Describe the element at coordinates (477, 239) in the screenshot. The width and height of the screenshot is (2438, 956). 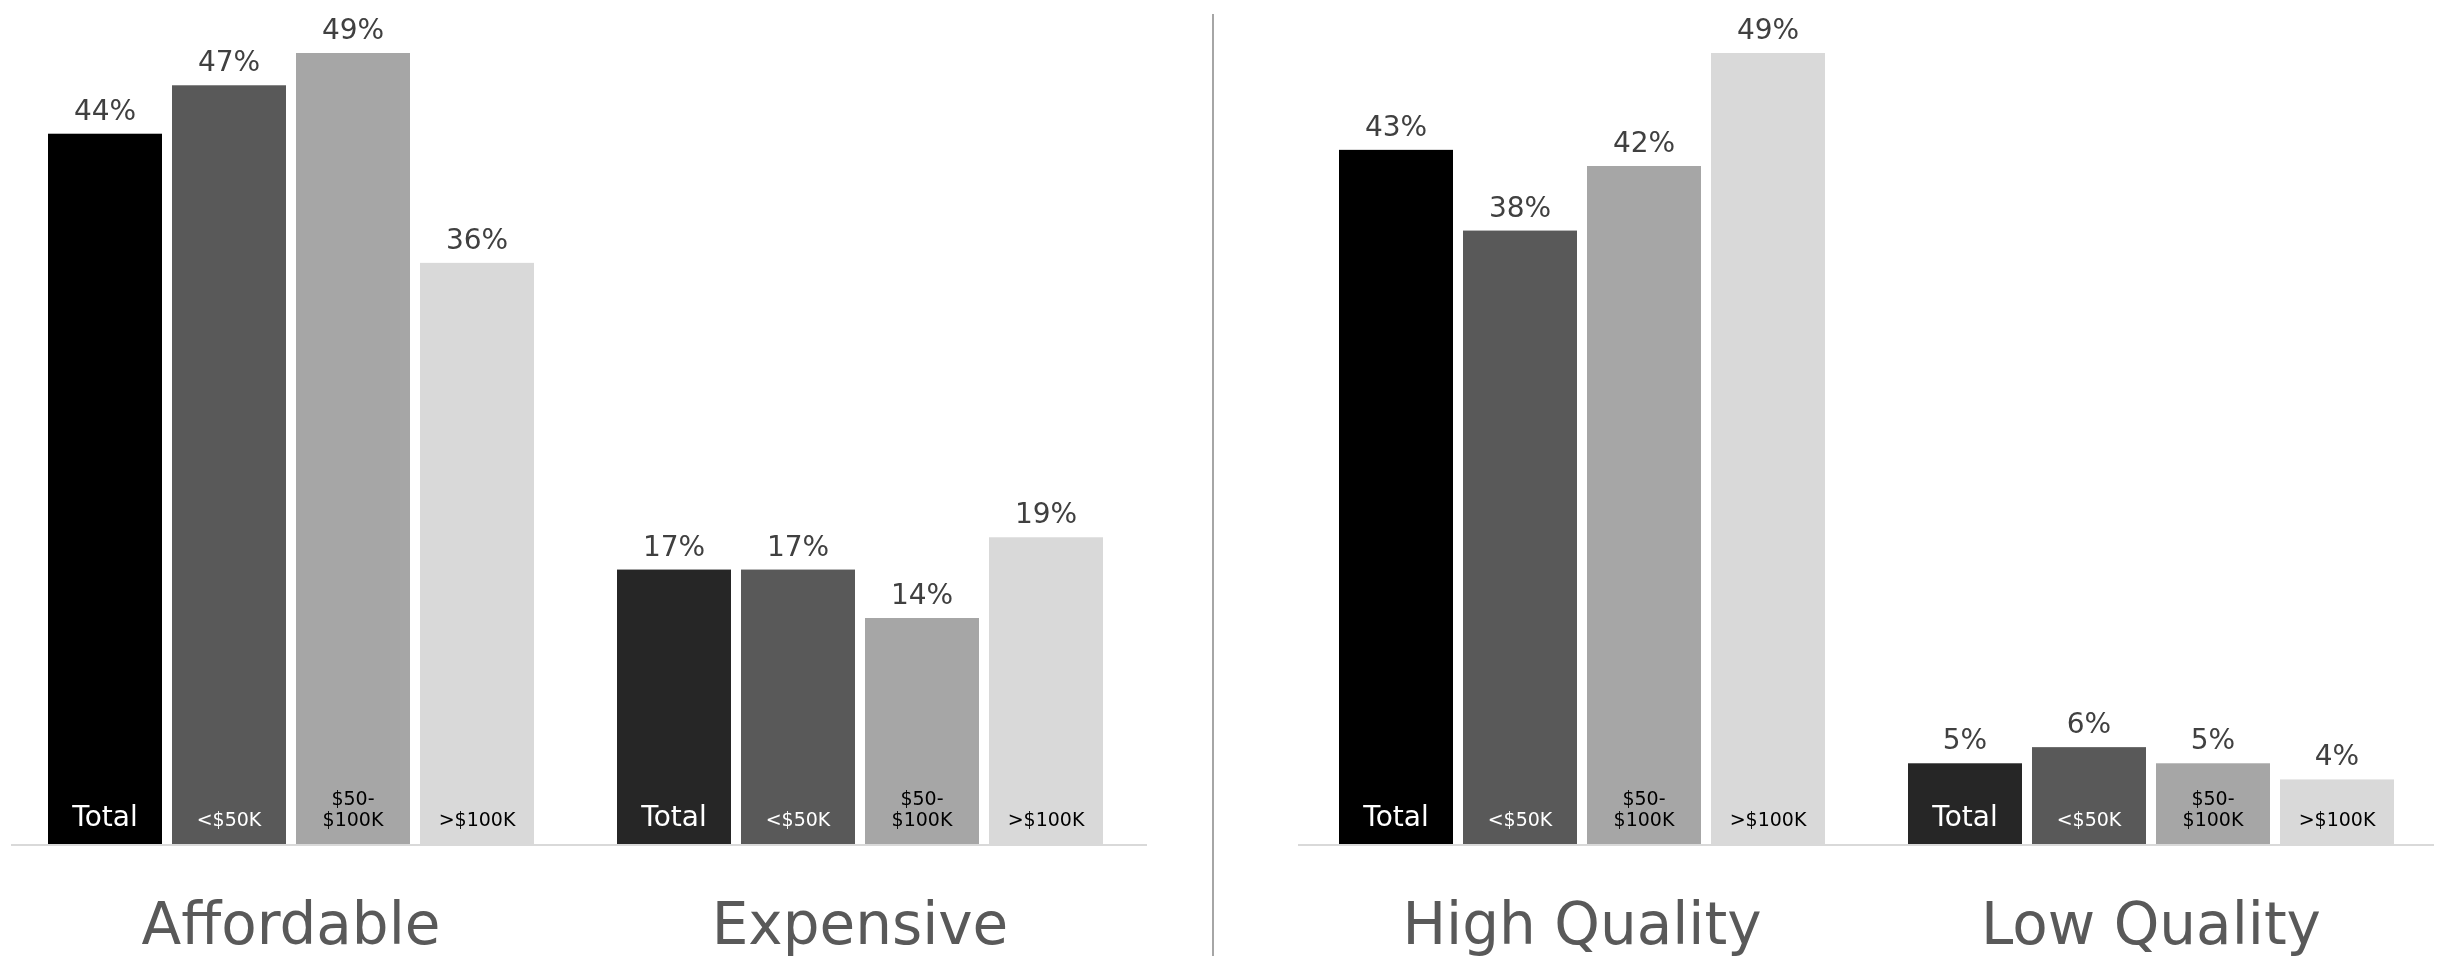
I see `data-label: 36%` at that location.